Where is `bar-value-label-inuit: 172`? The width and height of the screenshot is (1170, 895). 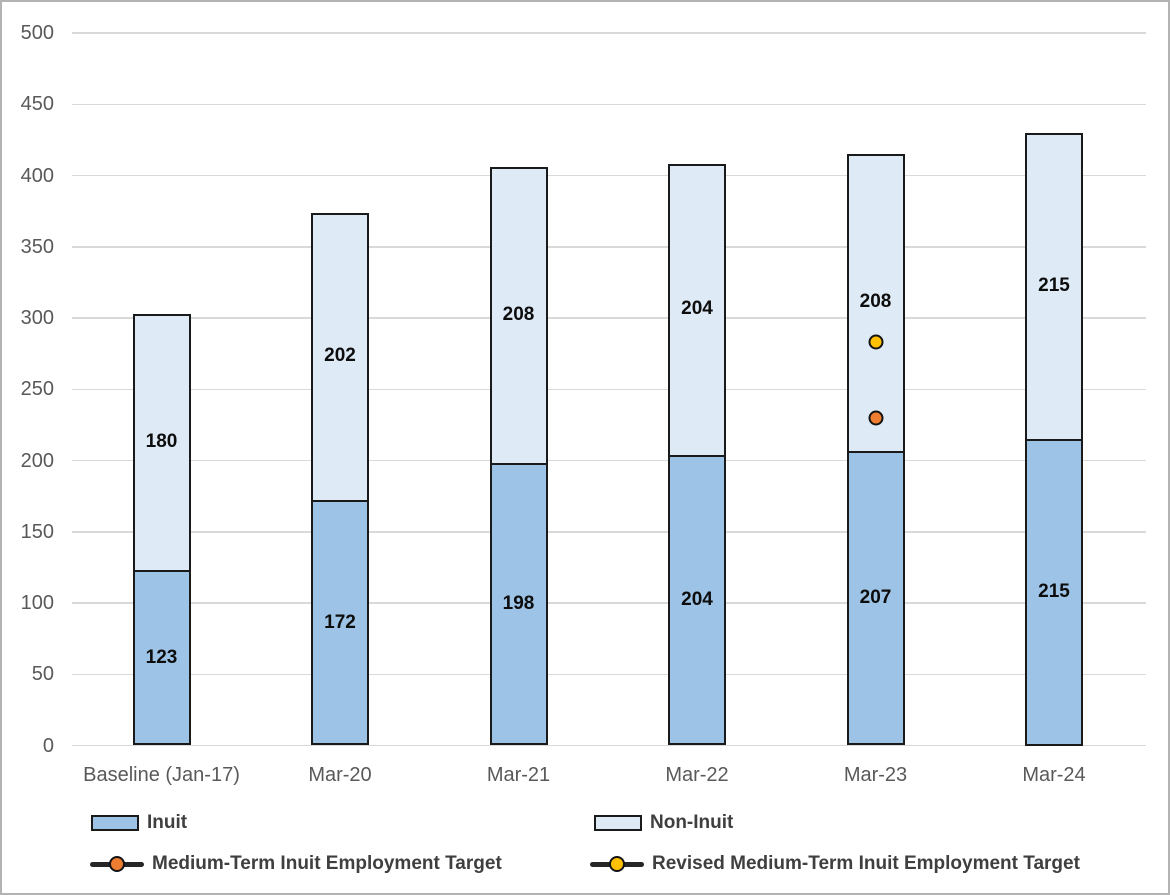
bar-value-label-inuit: 172 is located at coordinates (340, 622).